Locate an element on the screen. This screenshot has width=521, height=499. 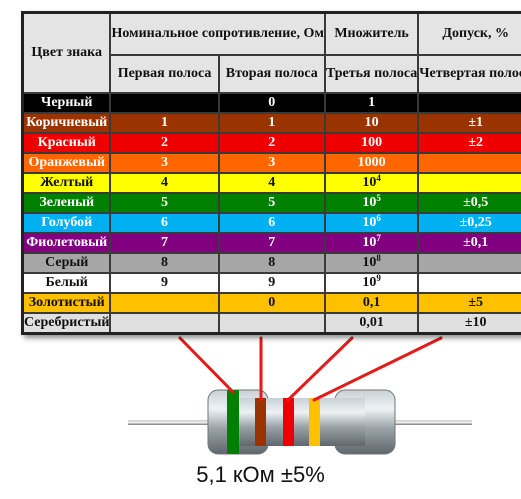
multiplier-cell: 1000 is located at coordinates (371, 163).